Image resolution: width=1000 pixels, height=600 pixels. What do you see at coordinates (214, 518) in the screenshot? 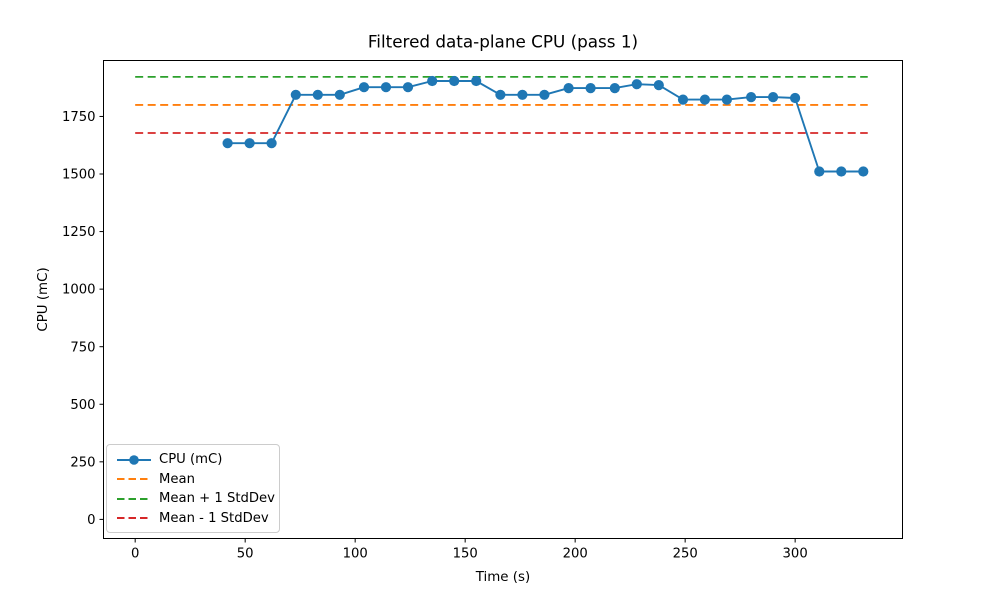
I see `legend-label: Mean - 1 StdDev` at bounding box center [214, 518].